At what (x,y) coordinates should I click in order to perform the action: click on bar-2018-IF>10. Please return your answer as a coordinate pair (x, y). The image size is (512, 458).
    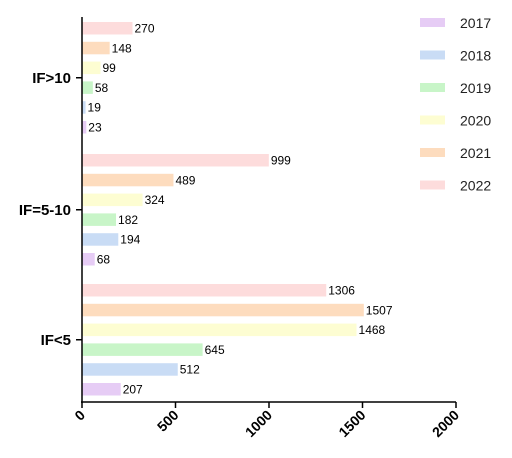
    Looking at the image, I should click on (84, 107).